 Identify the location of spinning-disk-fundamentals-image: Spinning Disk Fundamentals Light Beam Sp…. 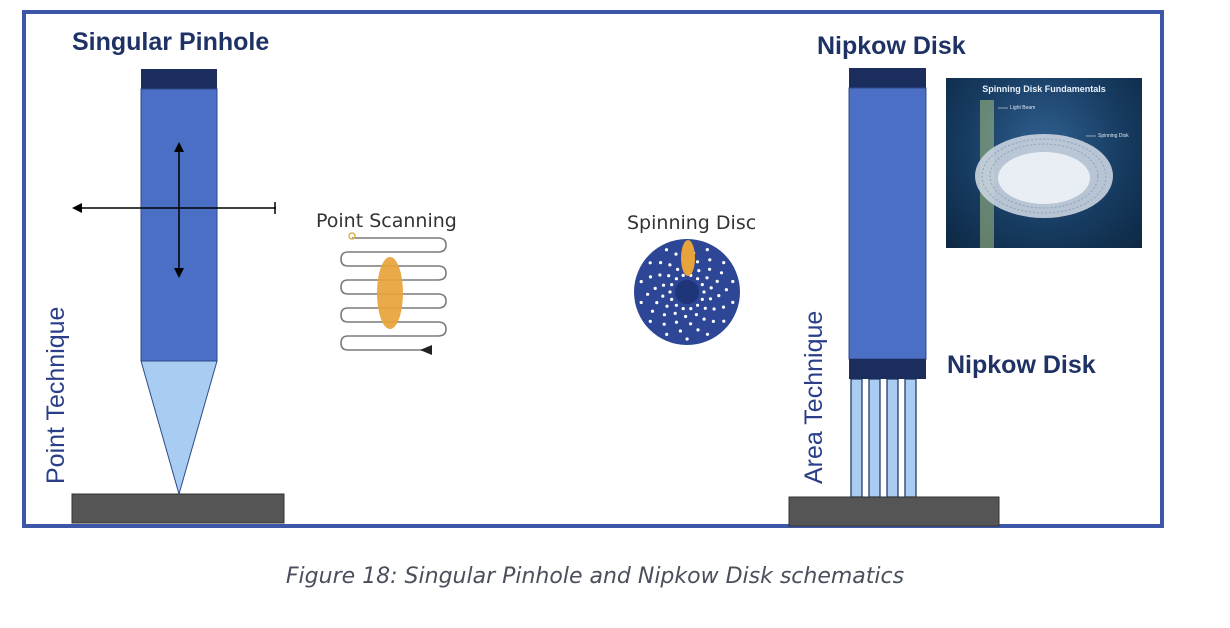
(1044, 163).